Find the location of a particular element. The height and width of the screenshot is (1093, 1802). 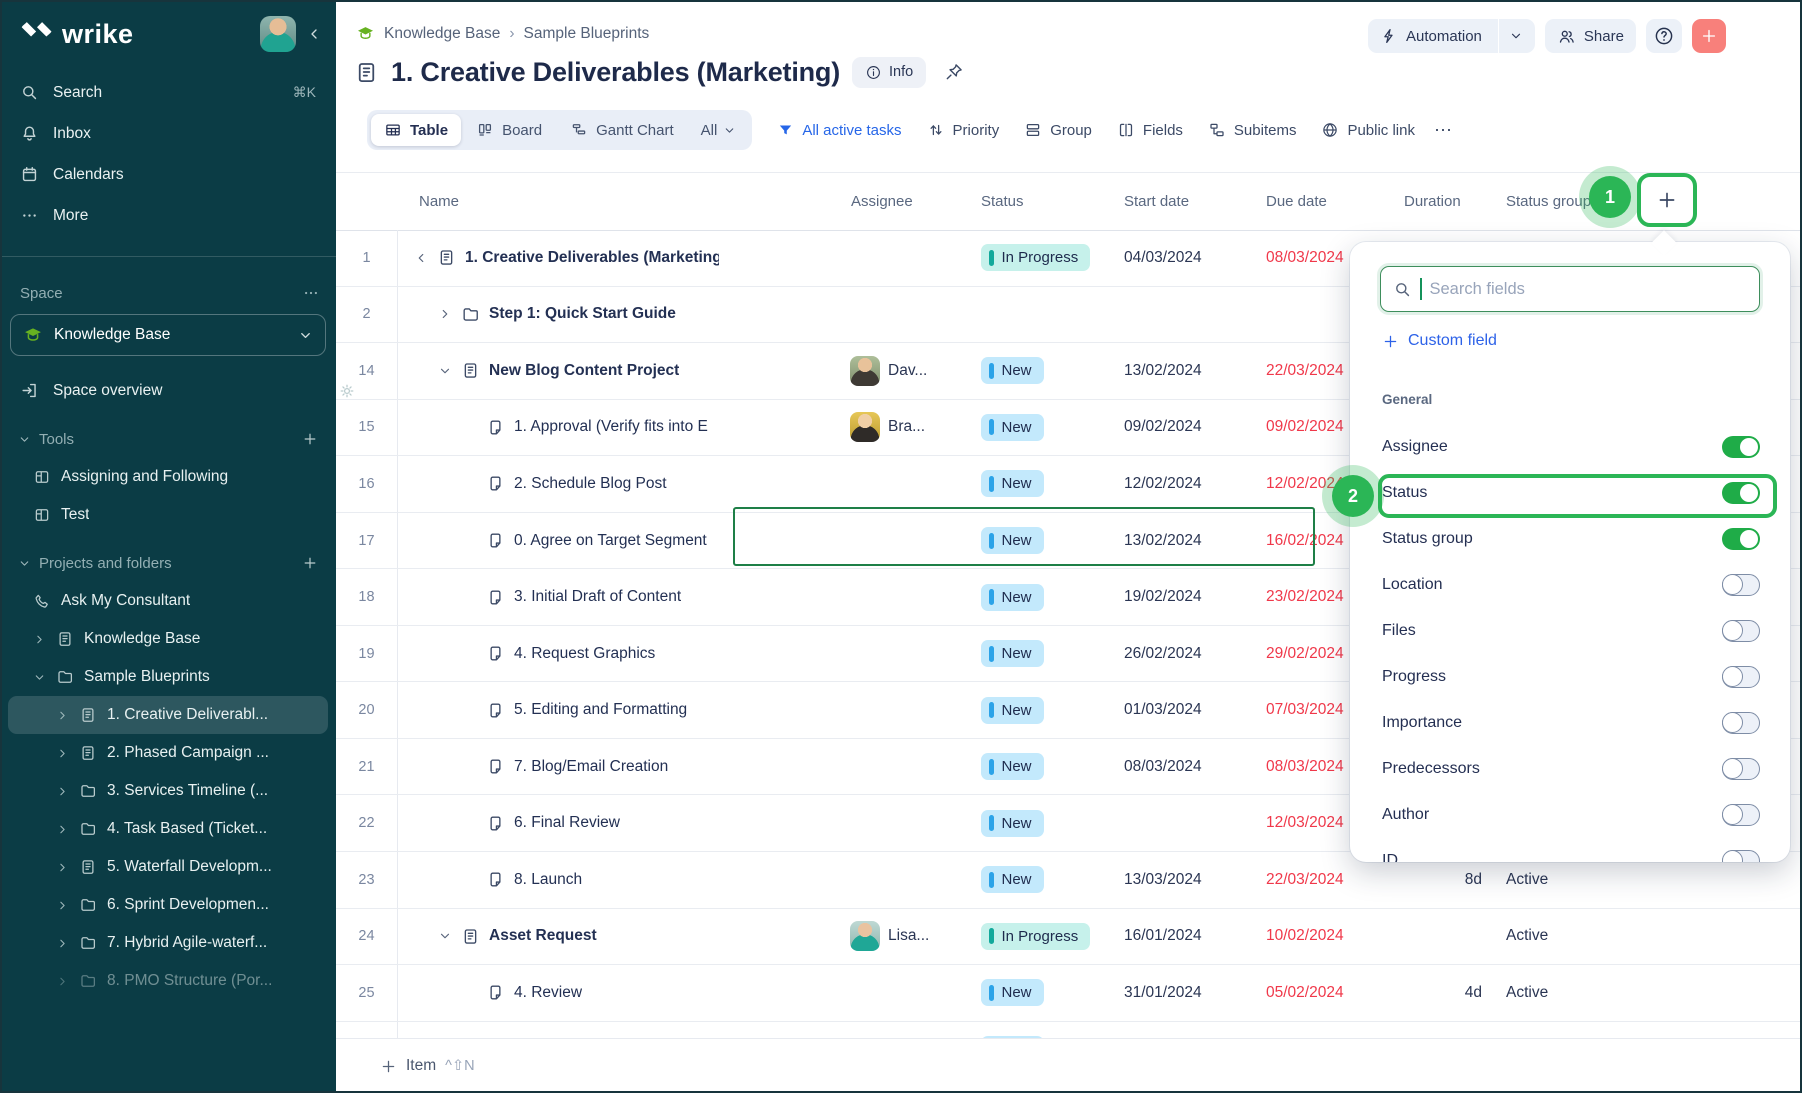

name-cell: New Blog Content Project is located at coordinates (622, 371).